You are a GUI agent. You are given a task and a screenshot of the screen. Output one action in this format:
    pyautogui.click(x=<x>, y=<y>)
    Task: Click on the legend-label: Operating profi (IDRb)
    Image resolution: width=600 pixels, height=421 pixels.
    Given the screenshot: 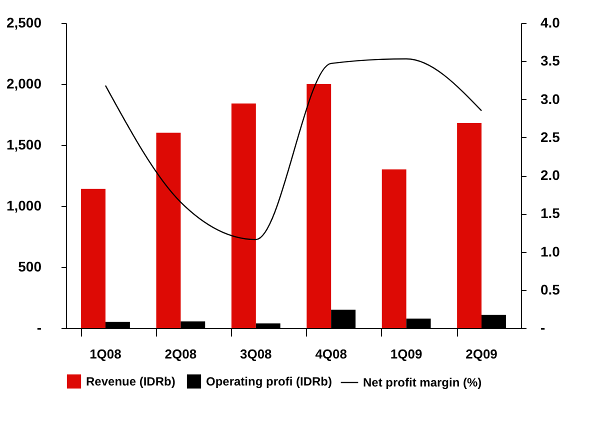 What is the action you would take?
    pyautogui.click(x=269, y=381)
    